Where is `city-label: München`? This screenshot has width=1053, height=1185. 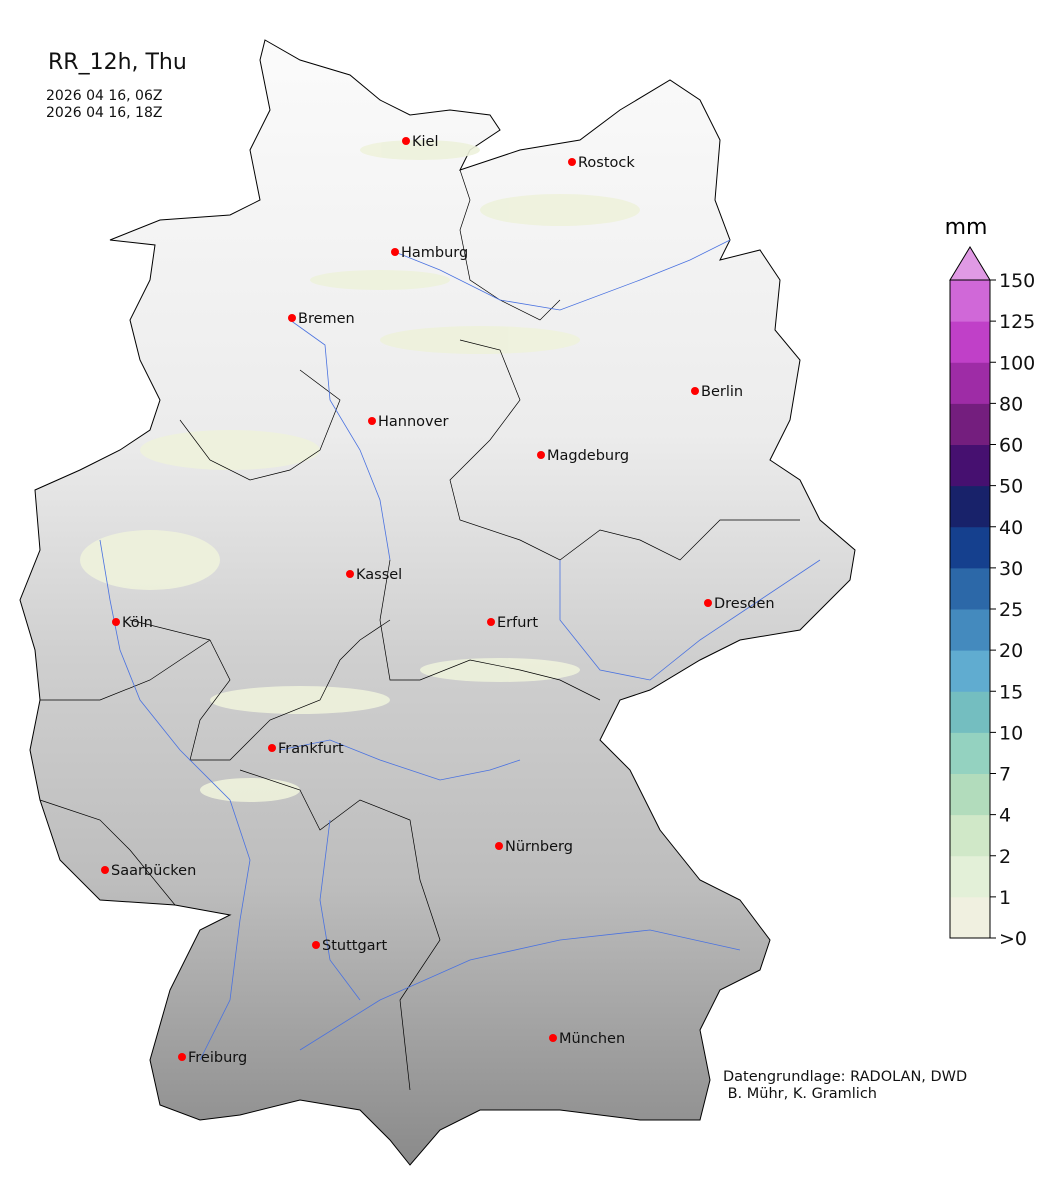
city-label: München is located at coordinates (592, 1039).